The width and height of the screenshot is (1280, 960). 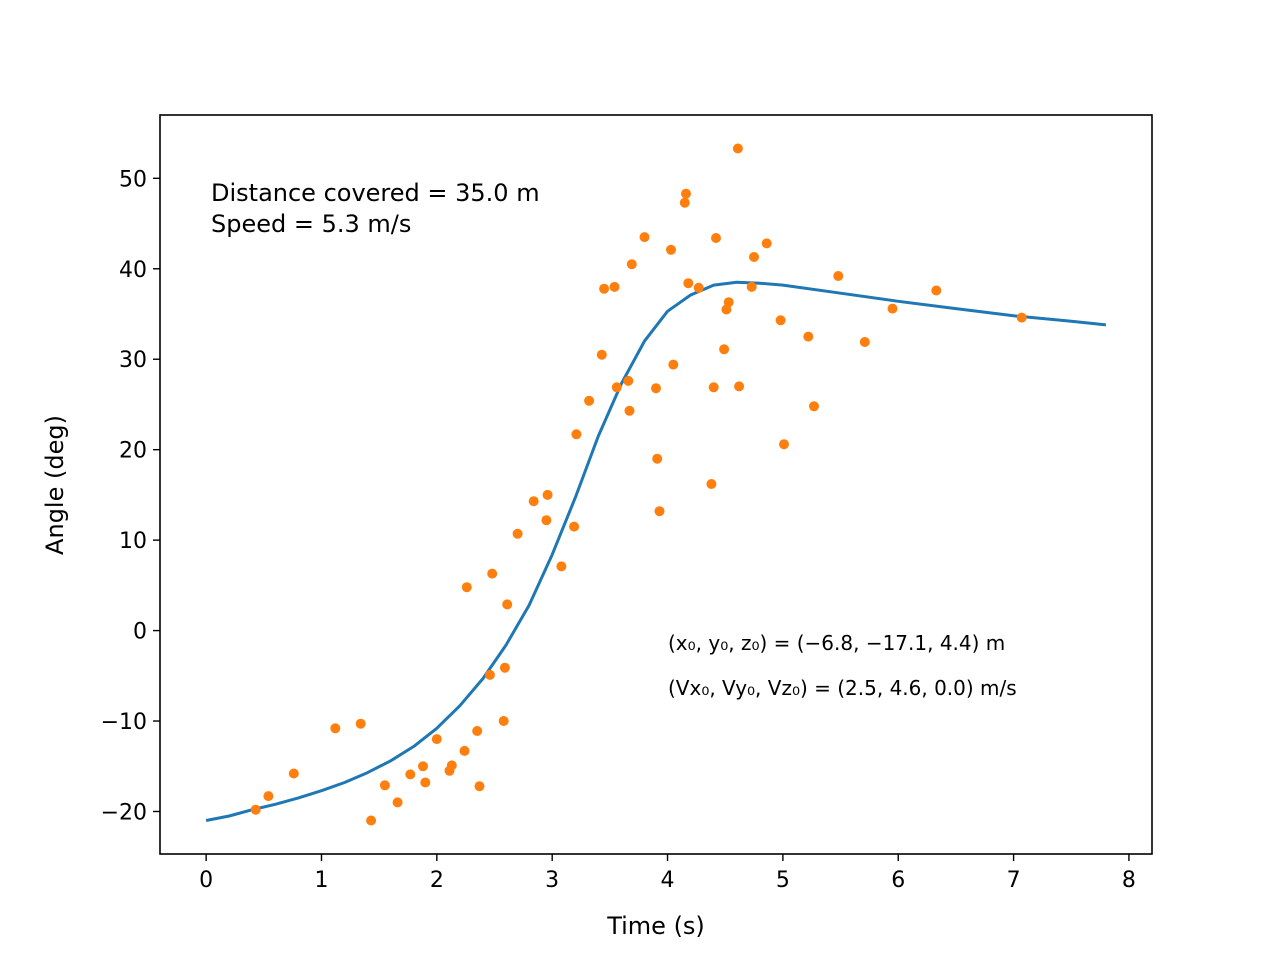 I want to click on y-tick-label: −20, so click(x=124, y=812).